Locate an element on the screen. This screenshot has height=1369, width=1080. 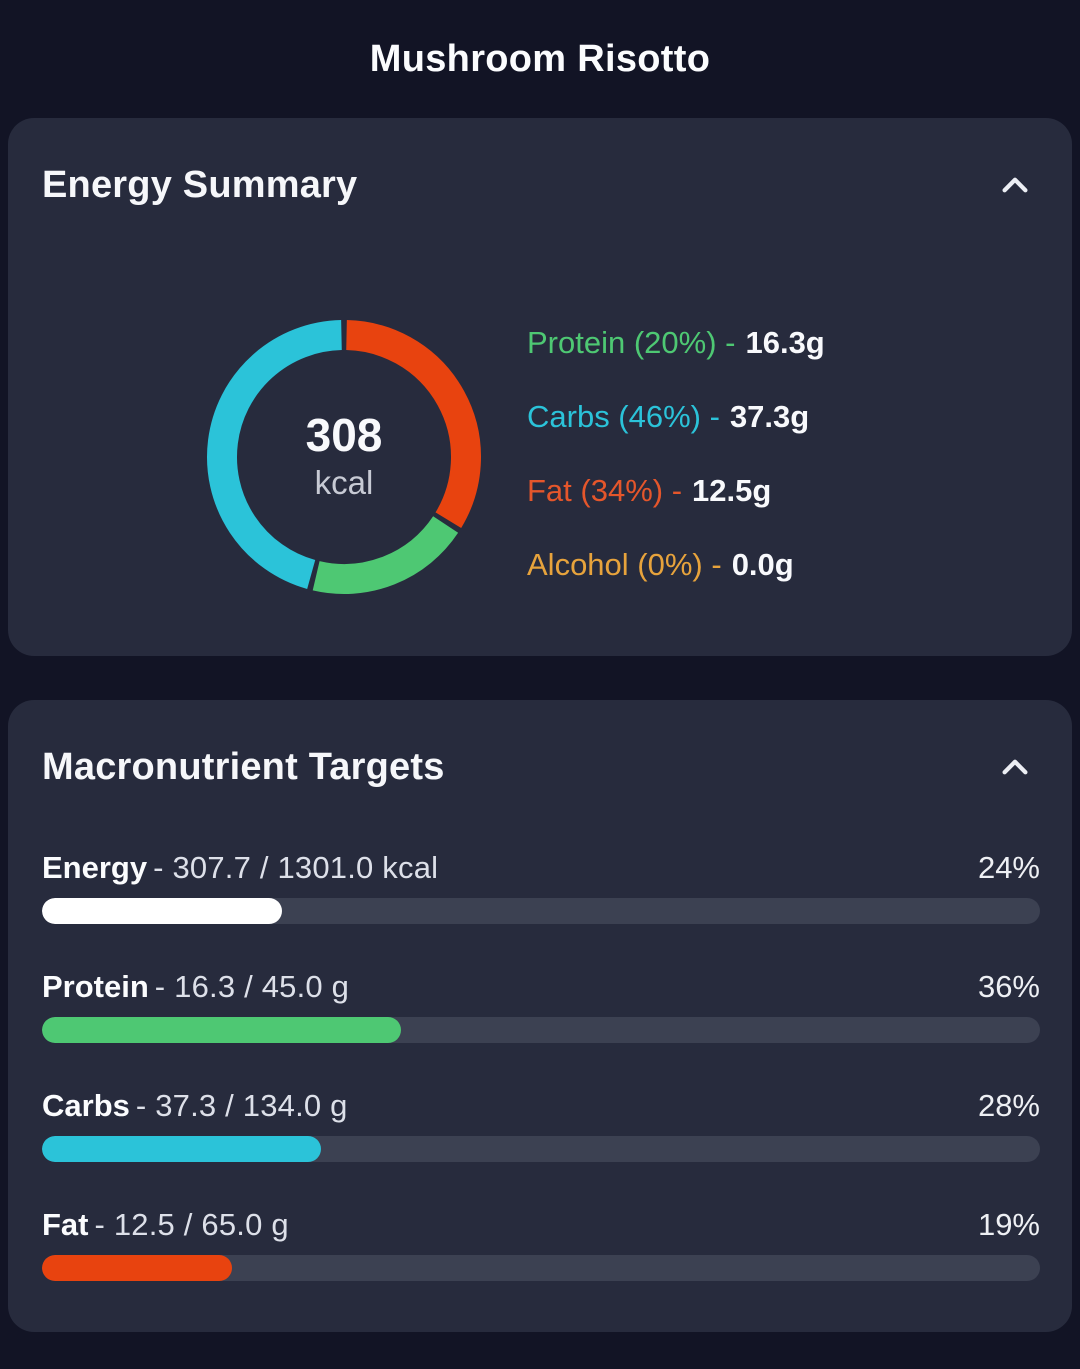
collapse-macronutrient-targets-button is located at coordinates (1015, 767).